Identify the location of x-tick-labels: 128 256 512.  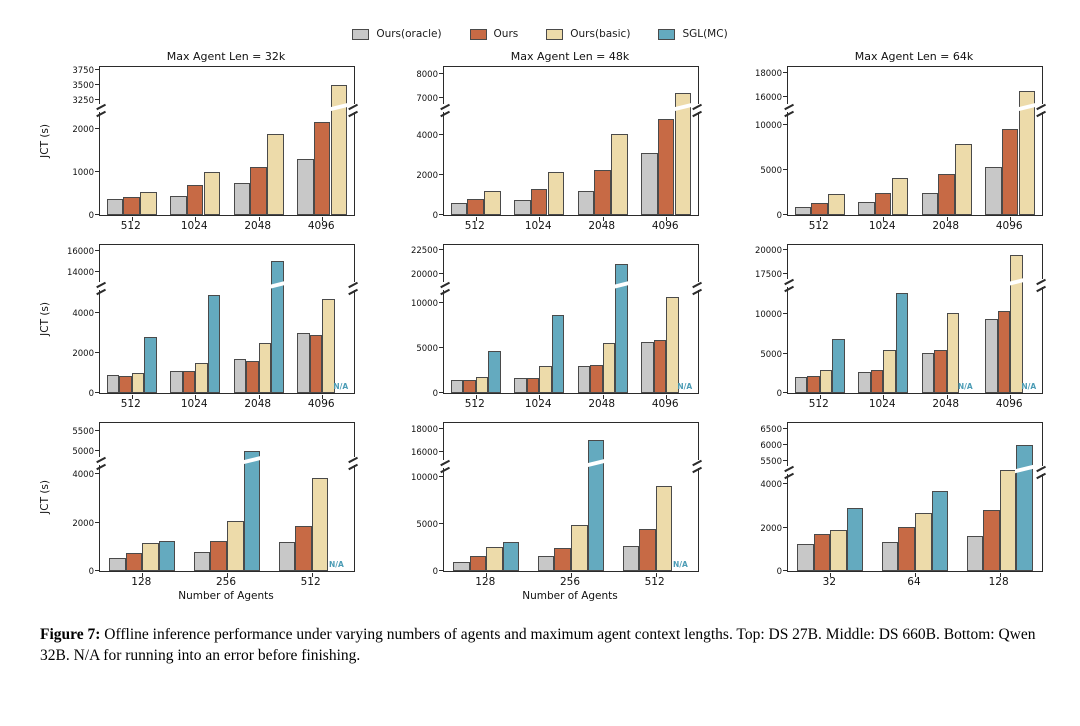
(227, 582).